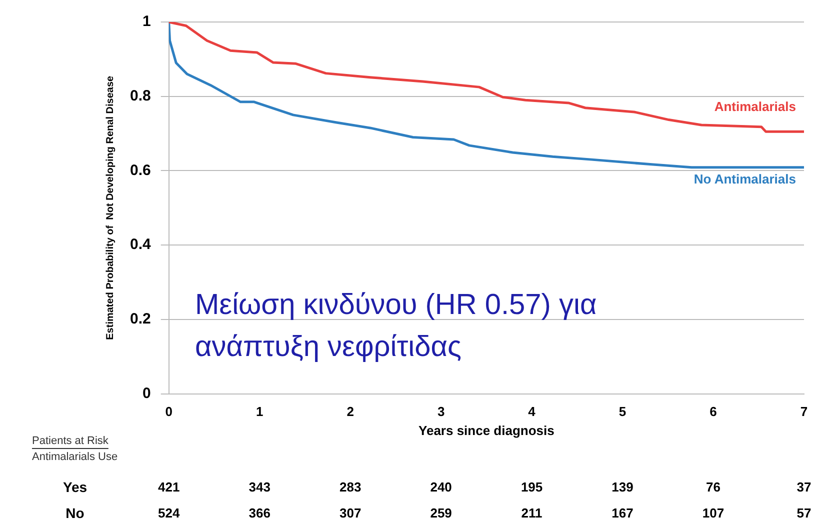  I want to click on text: 37, so click(804, 487).